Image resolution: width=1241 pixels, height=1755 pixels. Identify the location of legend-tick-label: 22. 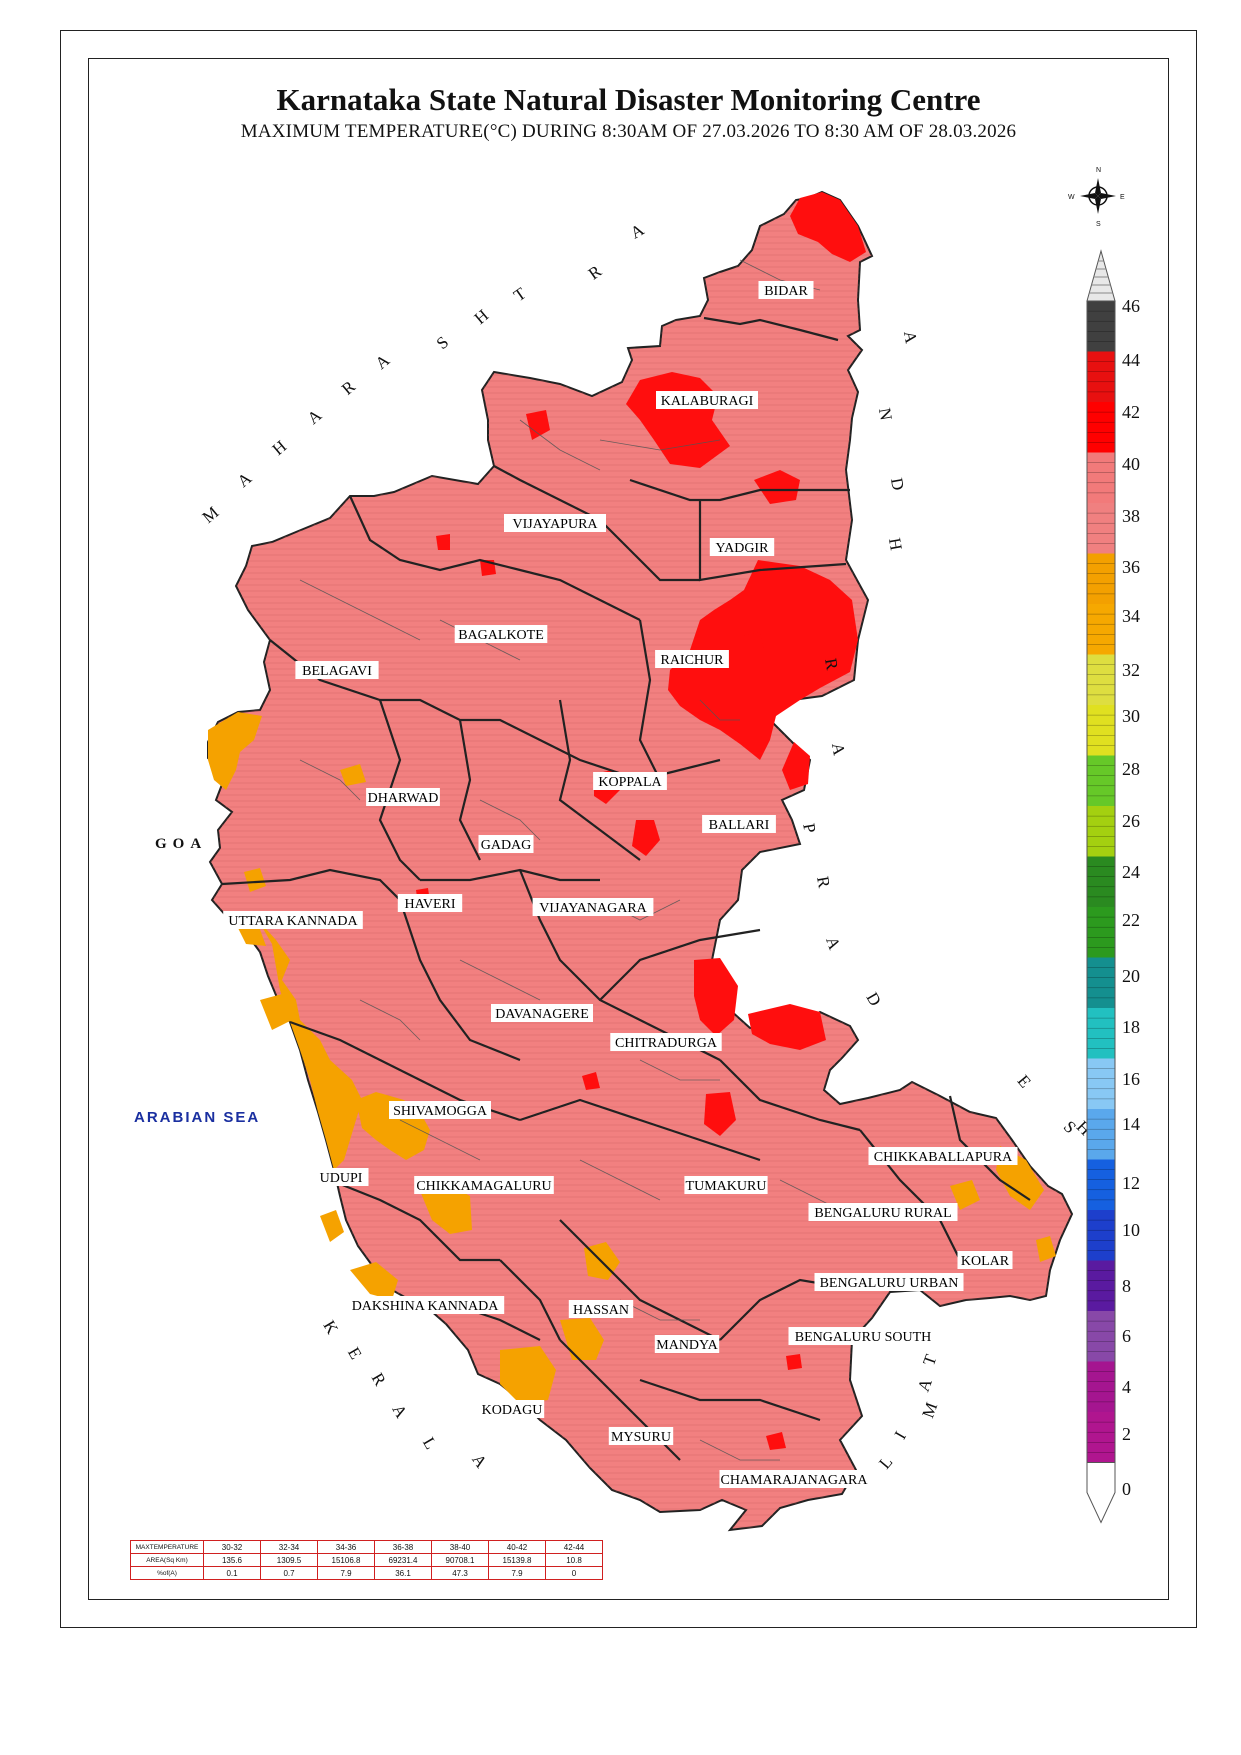
(1131, 920).